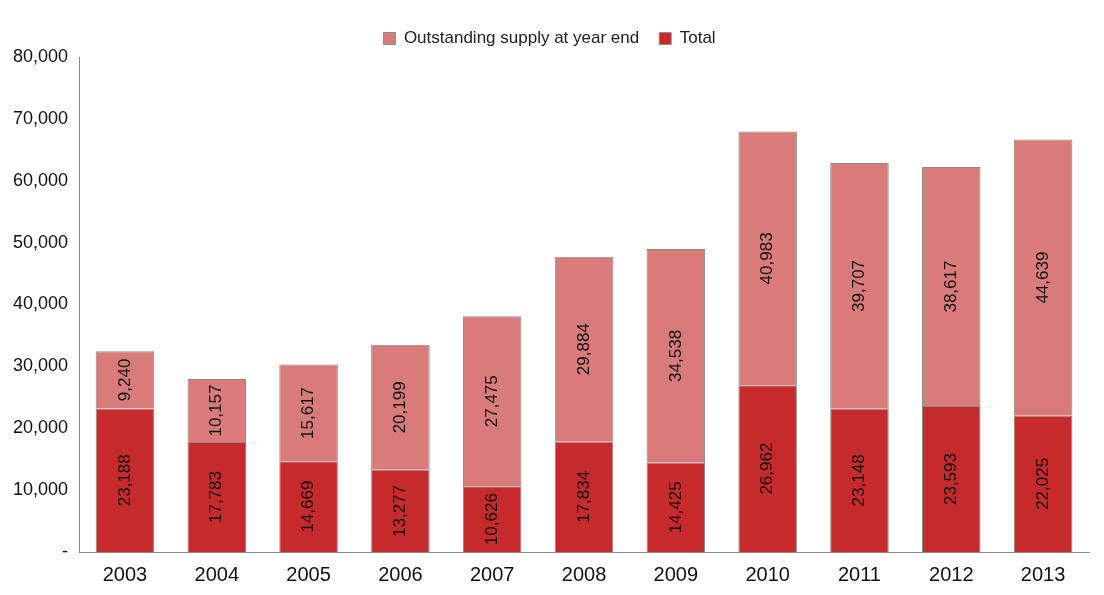  Describe the element at coordinates (492, 573) in the screenshot. I see `x-tick-label: 2007` at that location.